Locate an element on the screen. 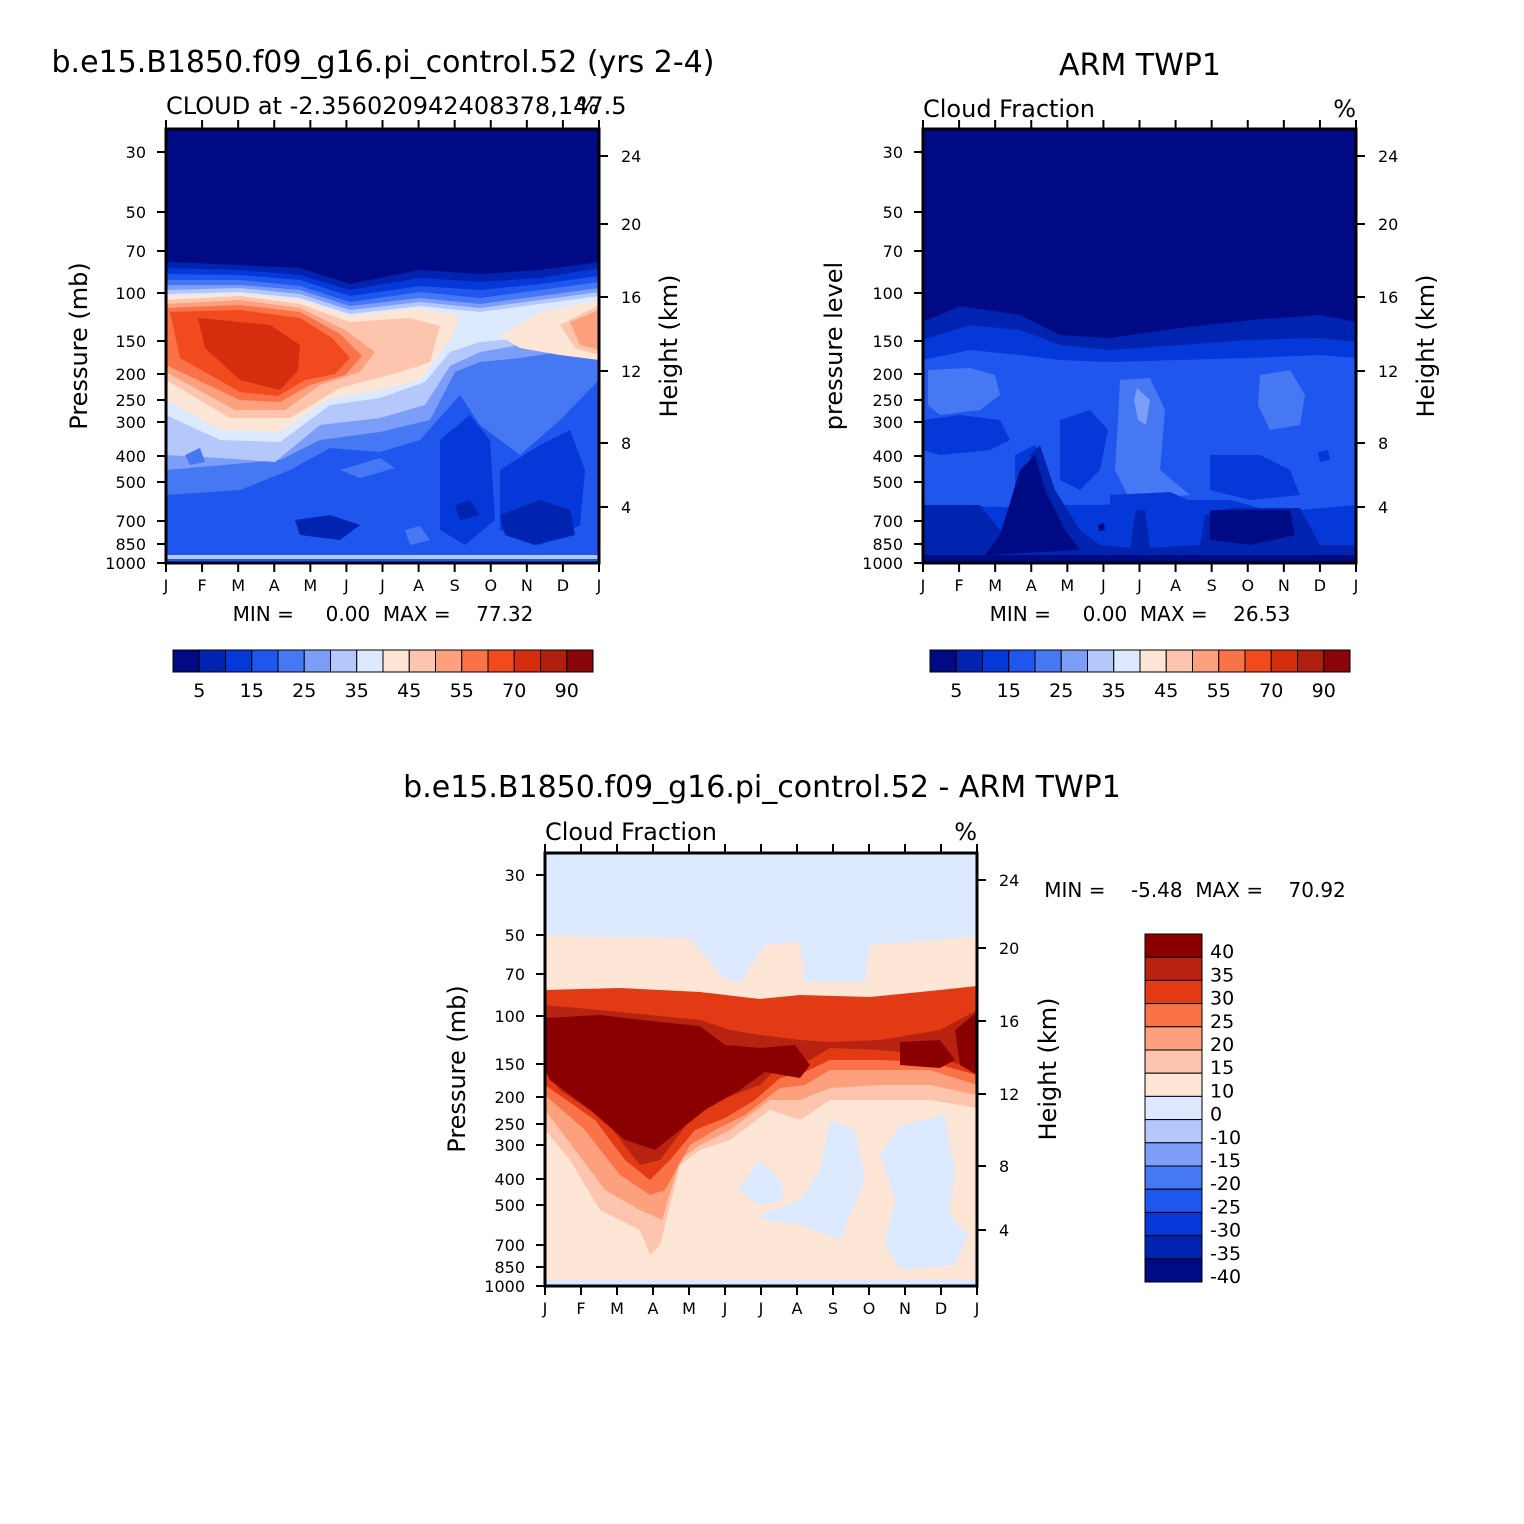 The height and width of the screenshot is (1524, 1524). model-y-axis-label: Pressure (mb) is located at coordinates (79, 345).